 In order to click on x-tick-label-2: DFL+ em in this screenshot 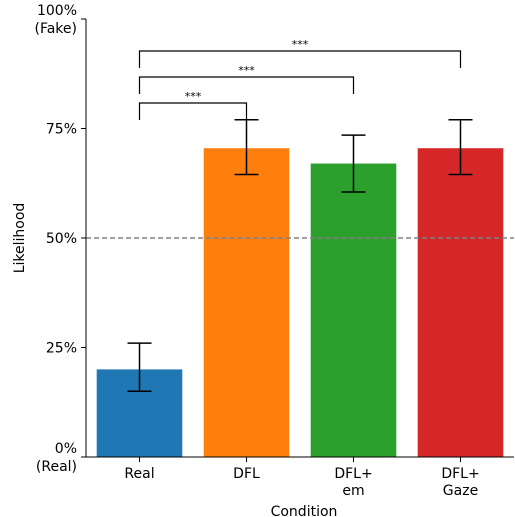, I will do `click(353, 482)`.